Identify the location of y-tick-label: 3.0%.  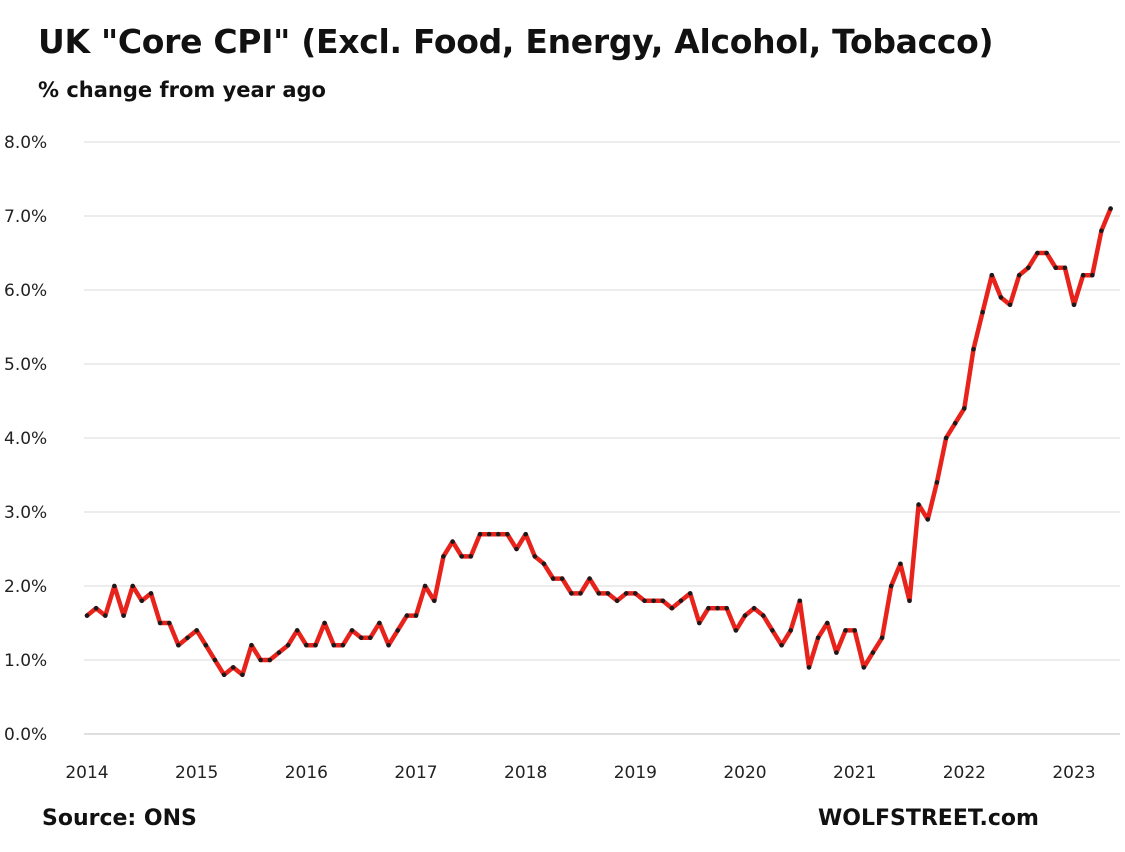
(25, 513).